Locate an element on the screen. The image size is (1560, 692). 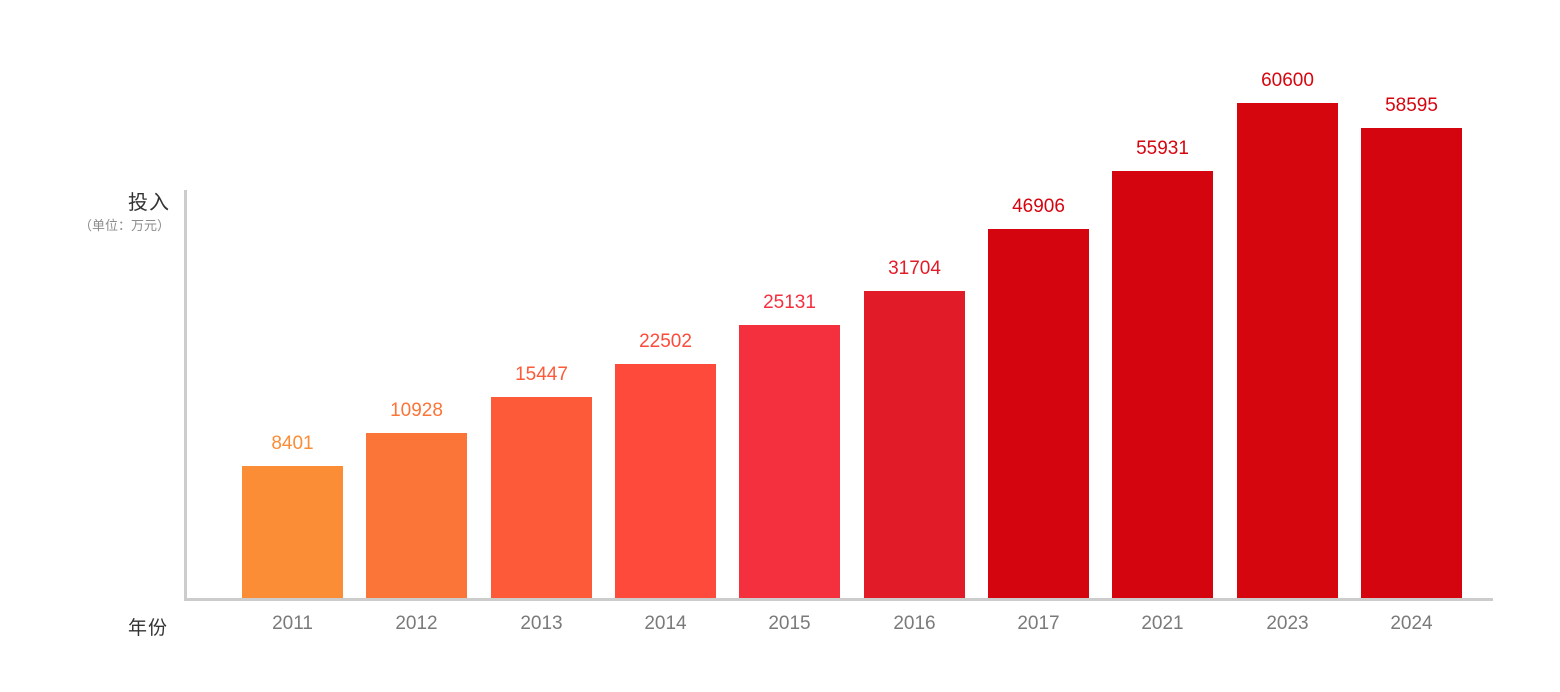
bar-column: 60600 is located at coordinates (1287, 334).